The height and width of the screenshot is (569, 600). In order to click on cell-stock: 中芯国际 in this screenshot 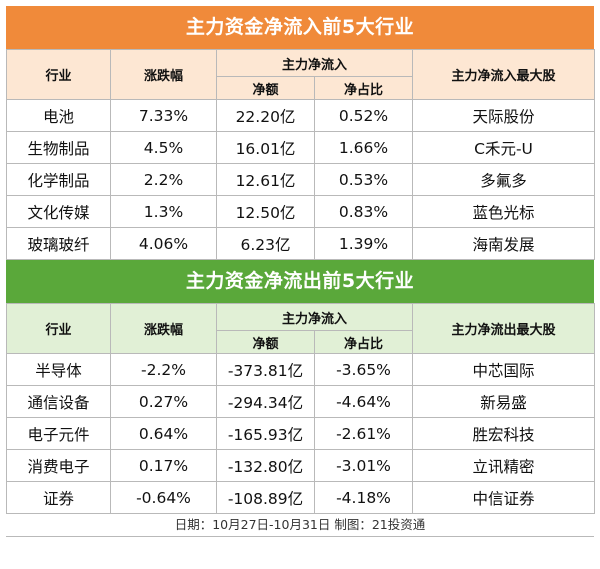, I will do `click(504, 369)`.